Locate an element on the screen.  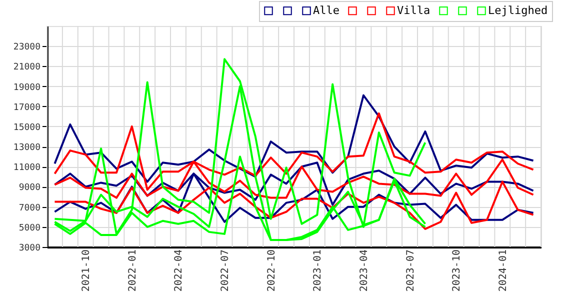
y-tick-label: 11000 is located at coordinates (26, 168).